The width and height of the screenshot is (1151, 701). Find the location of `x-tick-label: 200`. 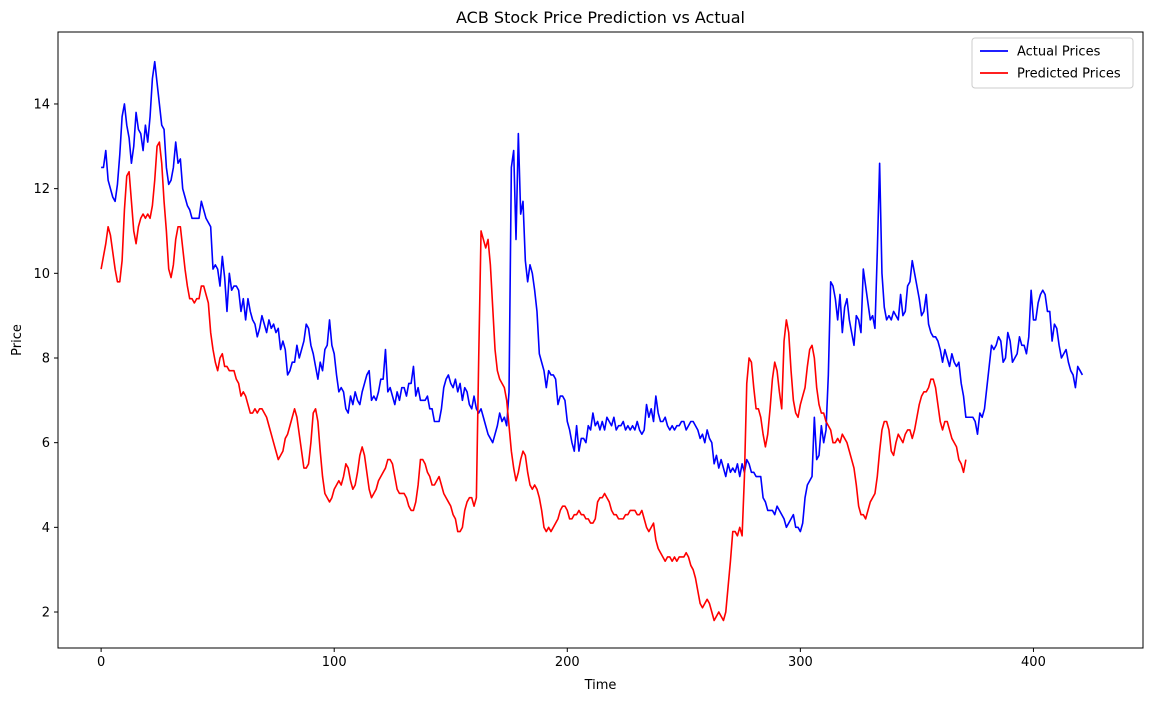

x-tick-label: 200 is located at coordinates (567, 662).